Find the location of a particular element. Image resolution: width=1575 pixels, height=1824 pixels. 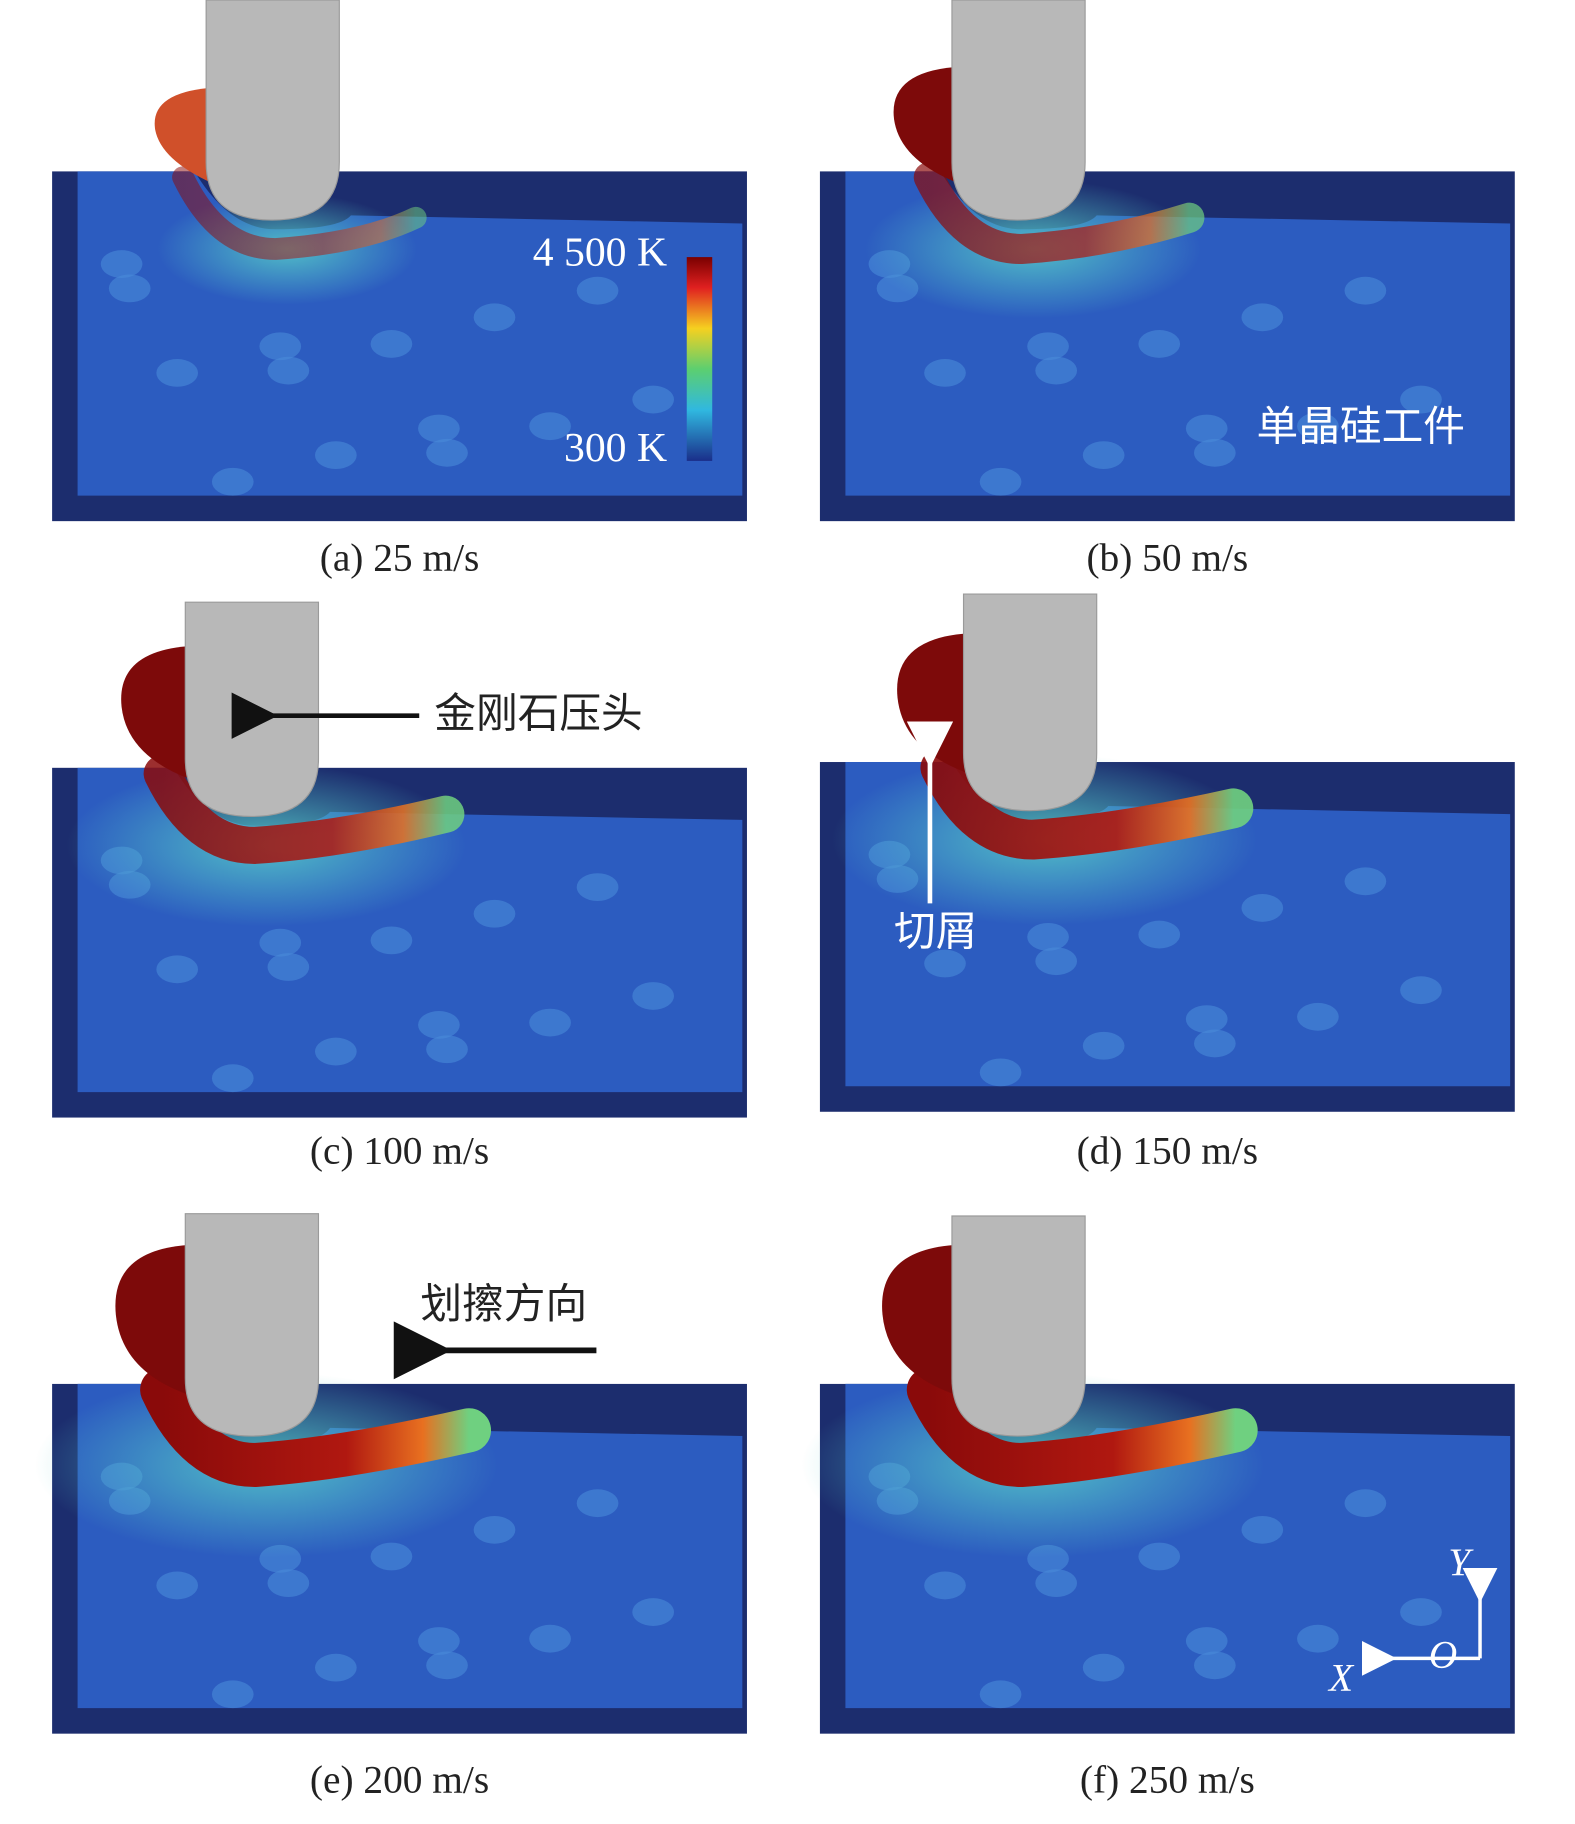

panel: (e) 200 m/s is located at coordinates (390, 1507).